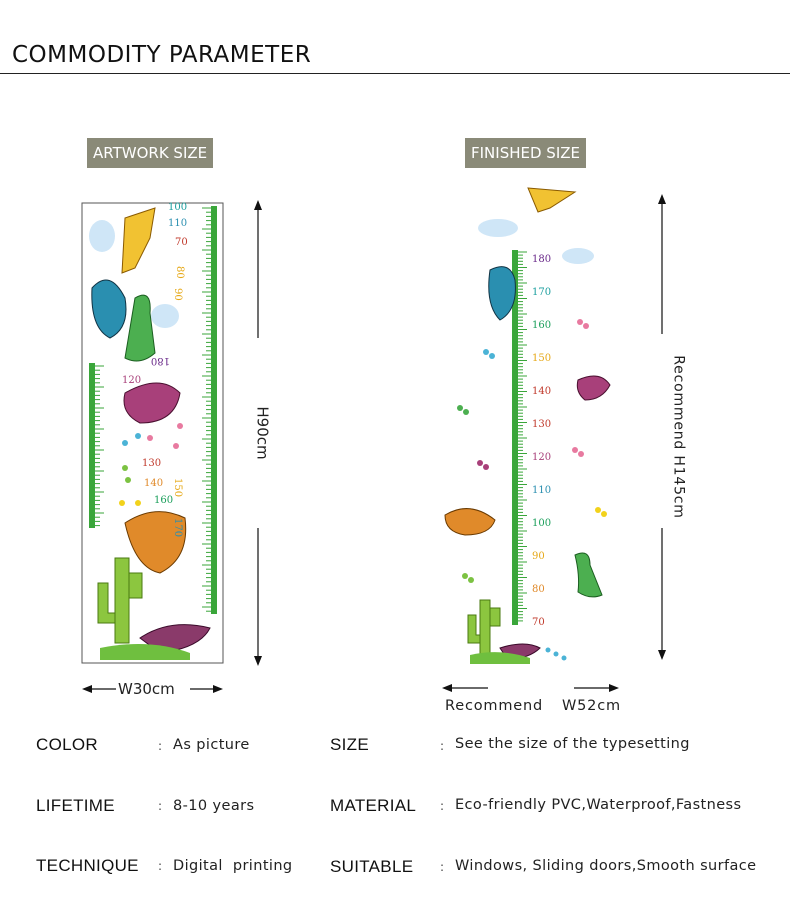  What do you see at coordinates (662, 427) in the screenshot?
I see `finished-height-arrow` at bounding box center [662, 427].